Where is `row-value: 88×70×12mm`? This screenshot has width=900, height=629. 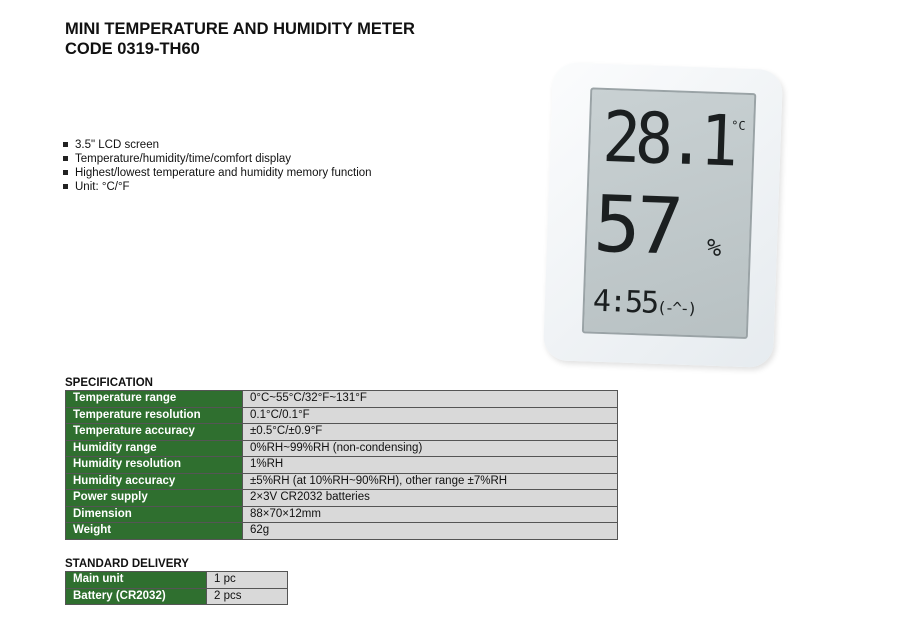
row-value: 88×70×12mm is located at coordinates (430, 514).